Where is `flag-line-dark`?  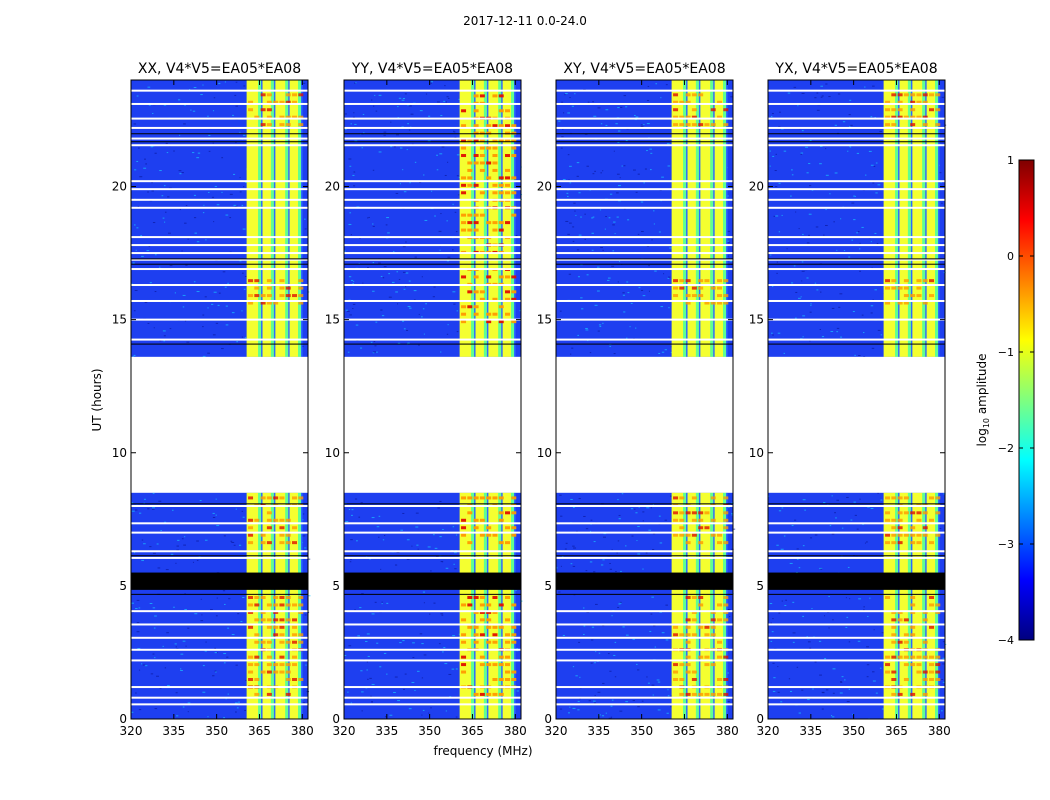 flag-line-dark is located at coordinates (219, 259).